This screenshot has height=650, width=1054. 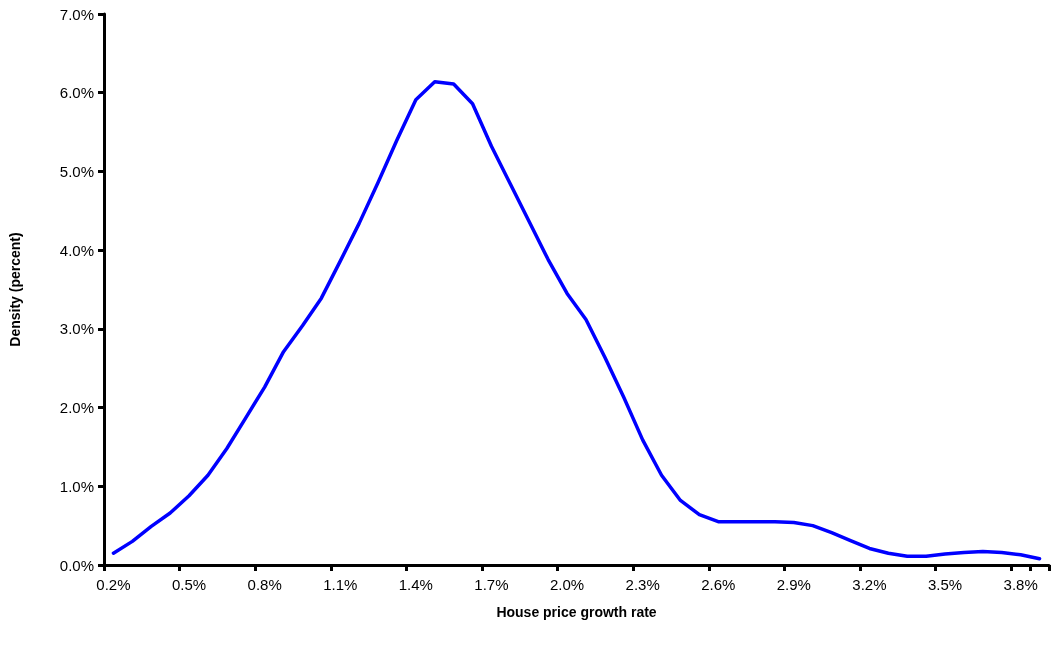 I want to click on x-tick-label: 3.2%, so click(x=869, y=584).